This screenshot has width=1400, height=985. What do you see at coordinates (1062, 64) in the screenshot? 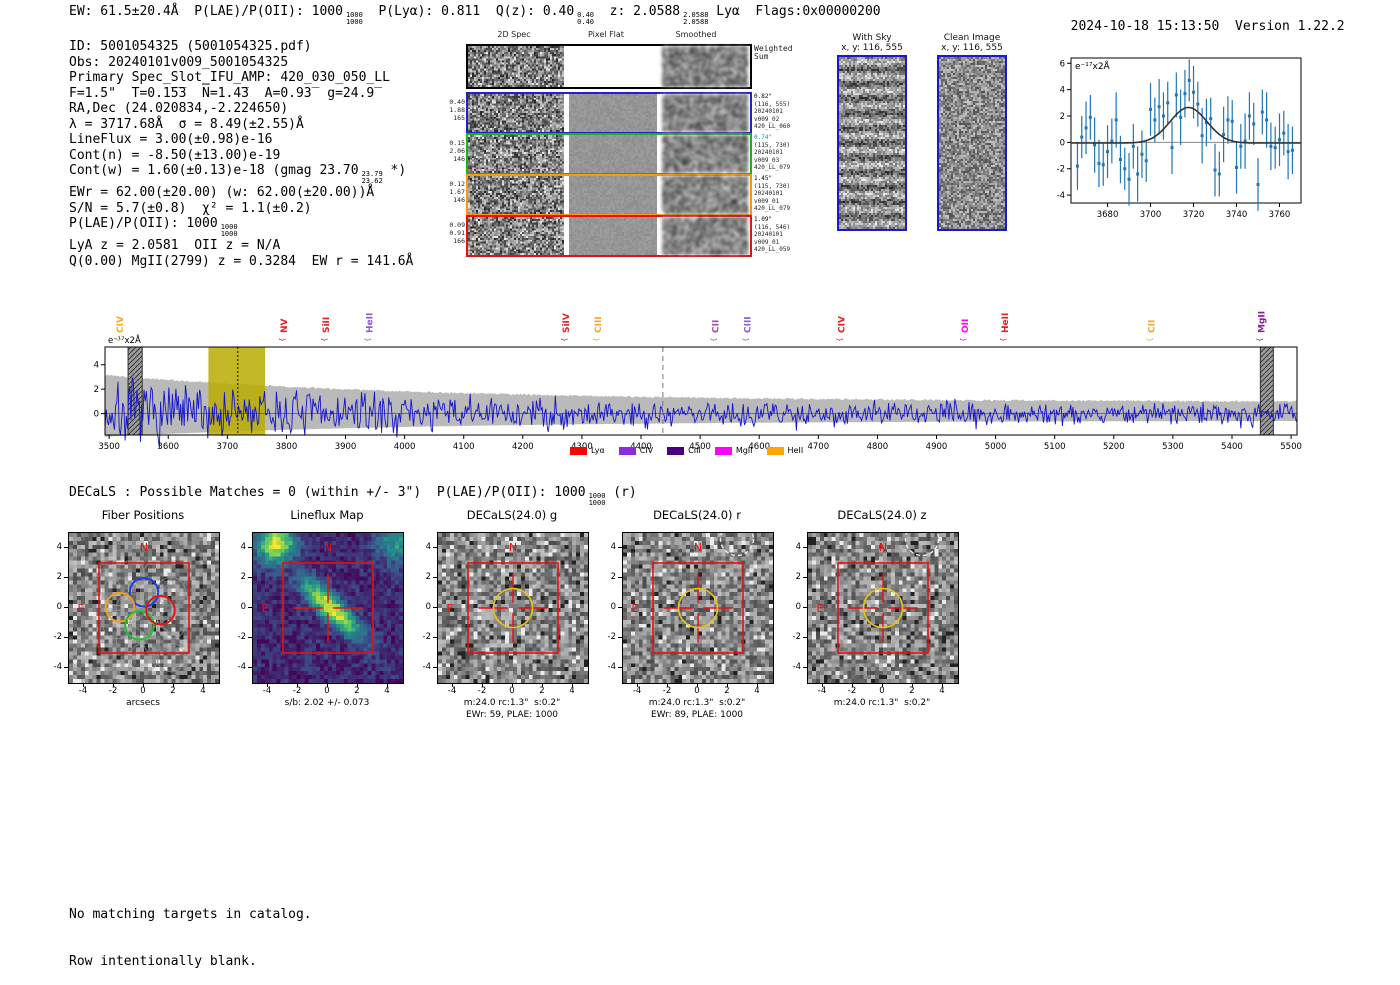
I see `svg-text: 6` at bounding box center [1062, 64].